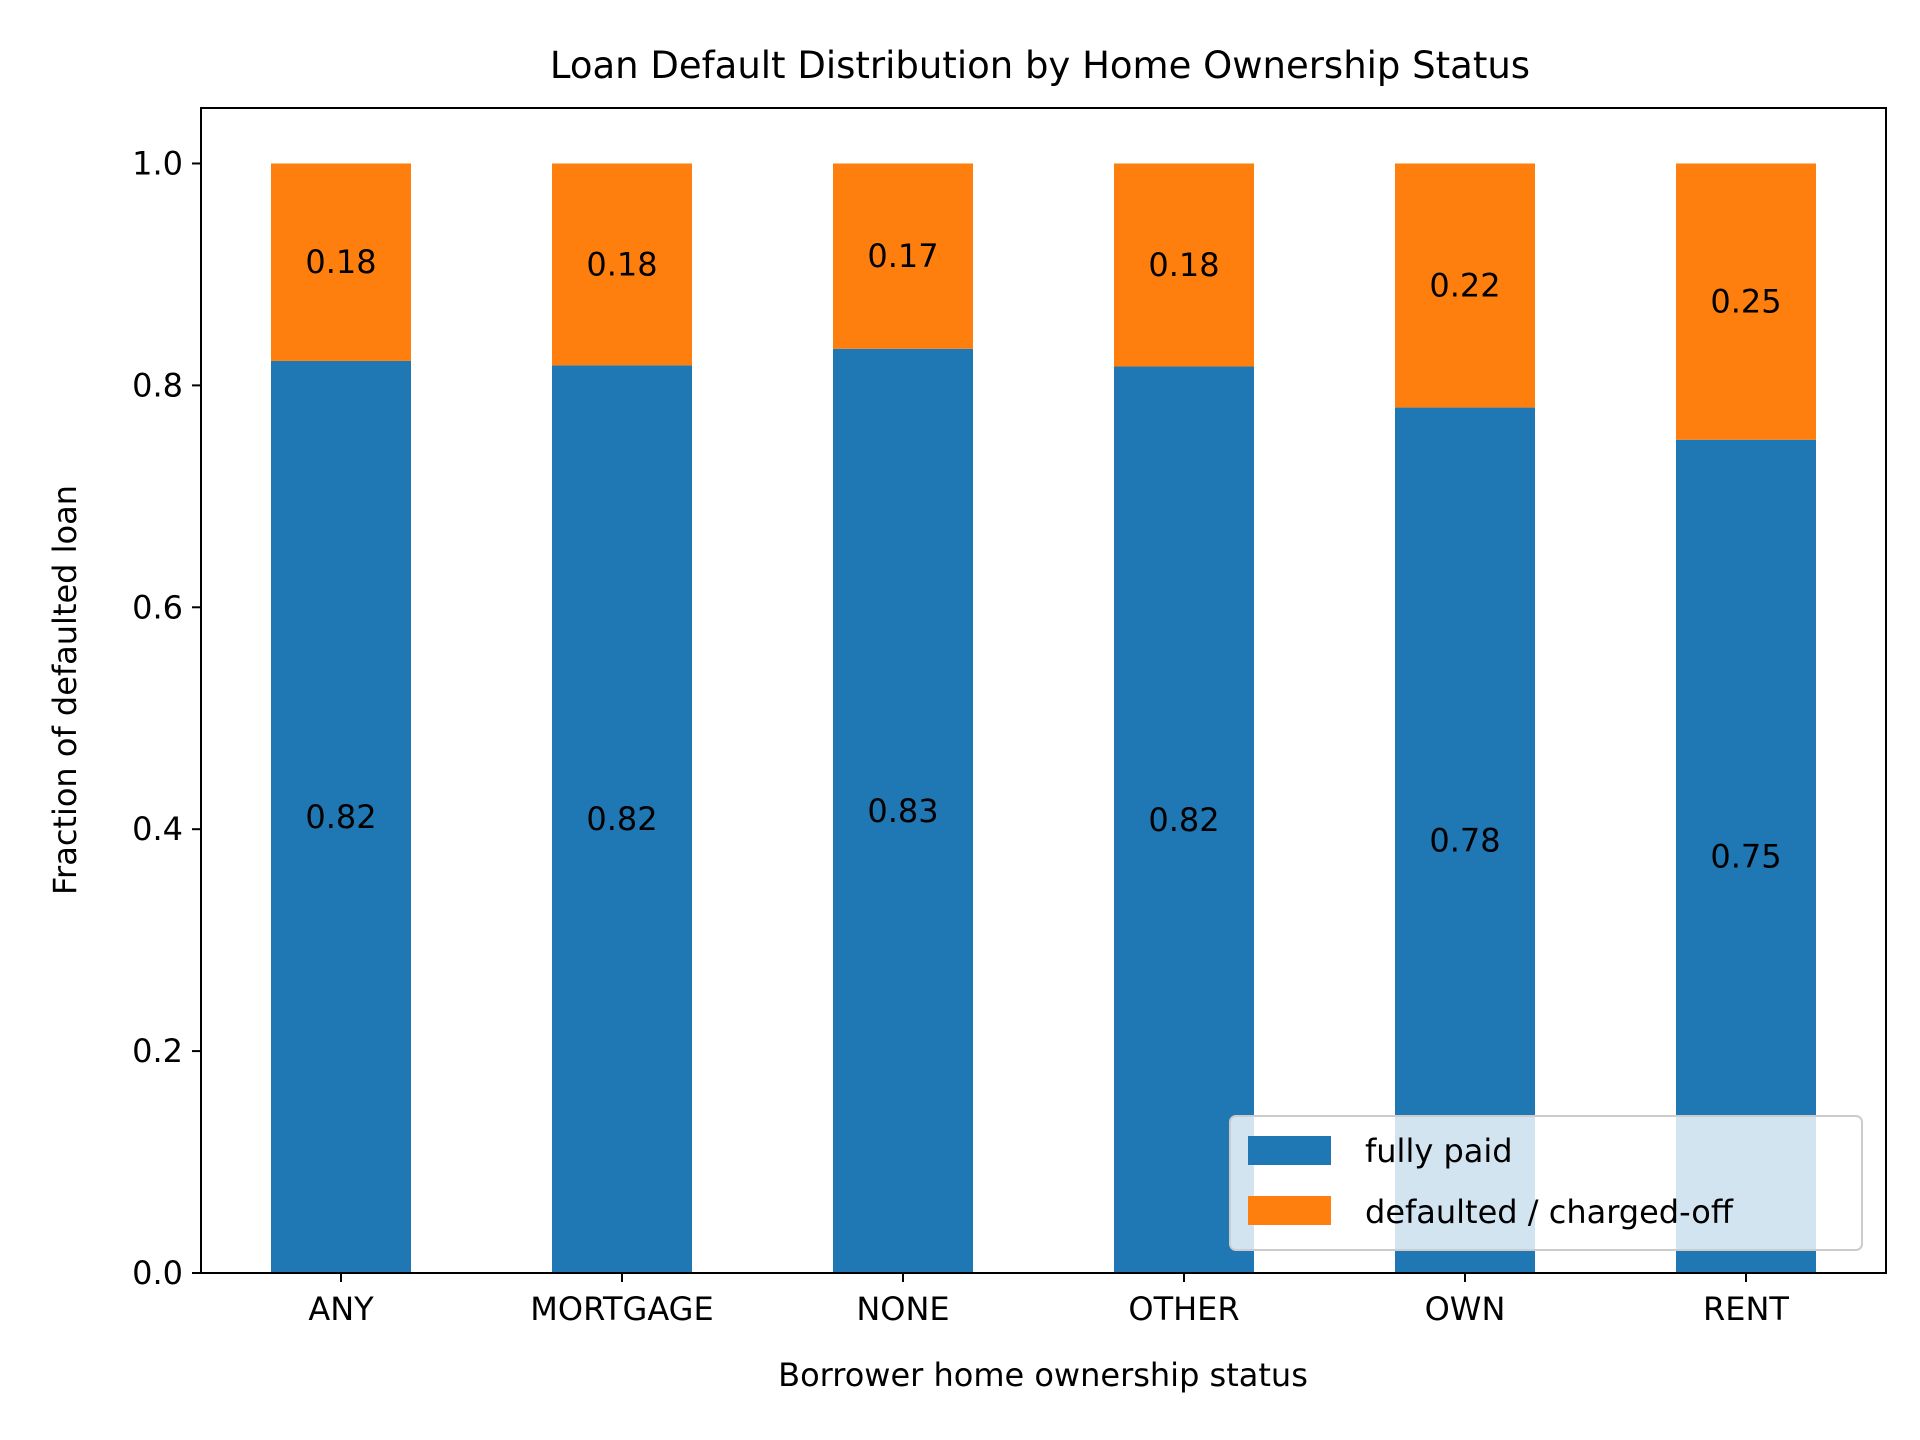 Image resolution: width=1920 pixels, height=1440 pixels. I want to click on bar-own-defaulted-charged-off, so click(1465, 285).